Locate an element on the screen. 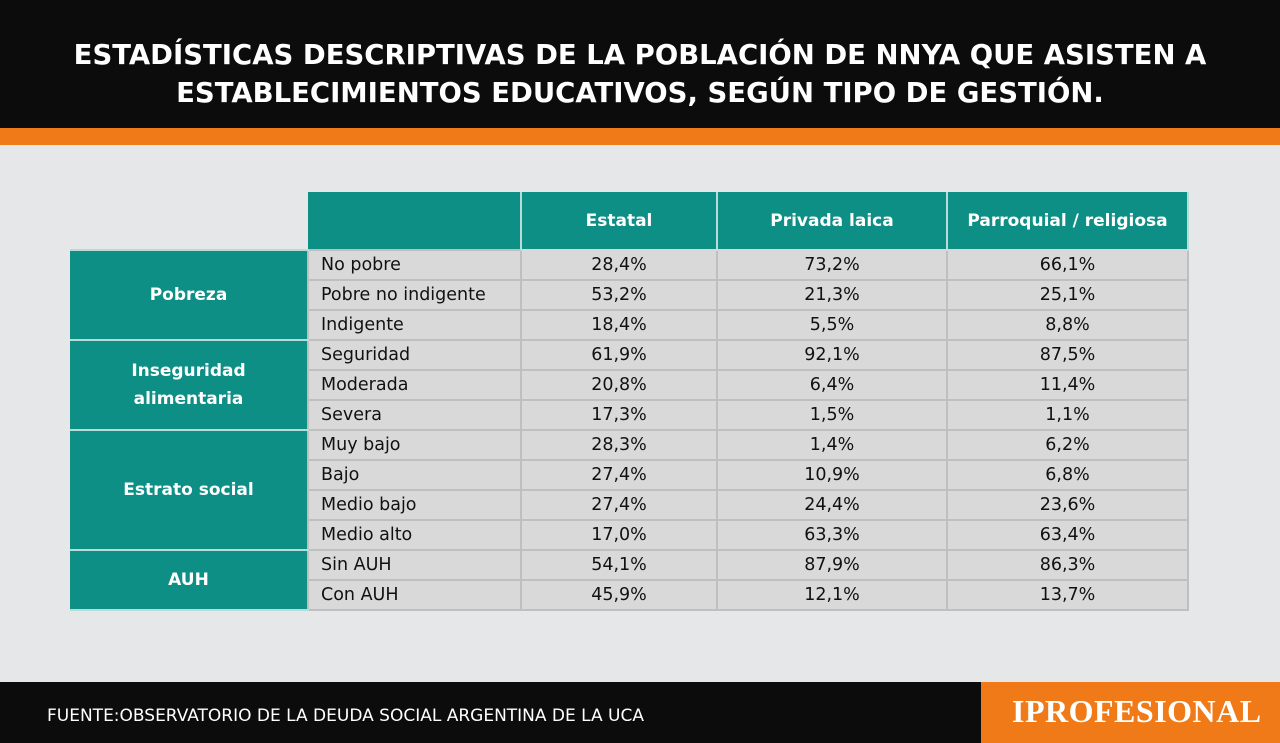  table-row: Medio bajo 27,4% 24,4% 23,6% is located at coordinates (629, 505).